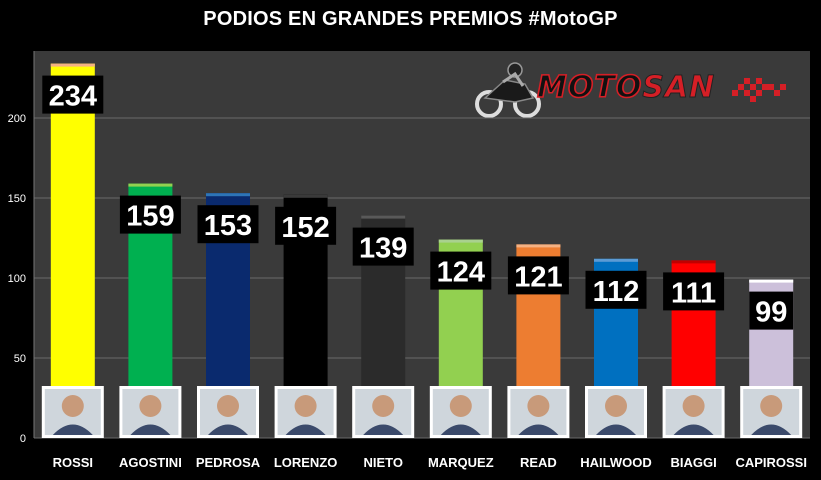  Describe the element at coordinates (383, 462) in the screenshot. I see `category-label: NIETO` at that location.